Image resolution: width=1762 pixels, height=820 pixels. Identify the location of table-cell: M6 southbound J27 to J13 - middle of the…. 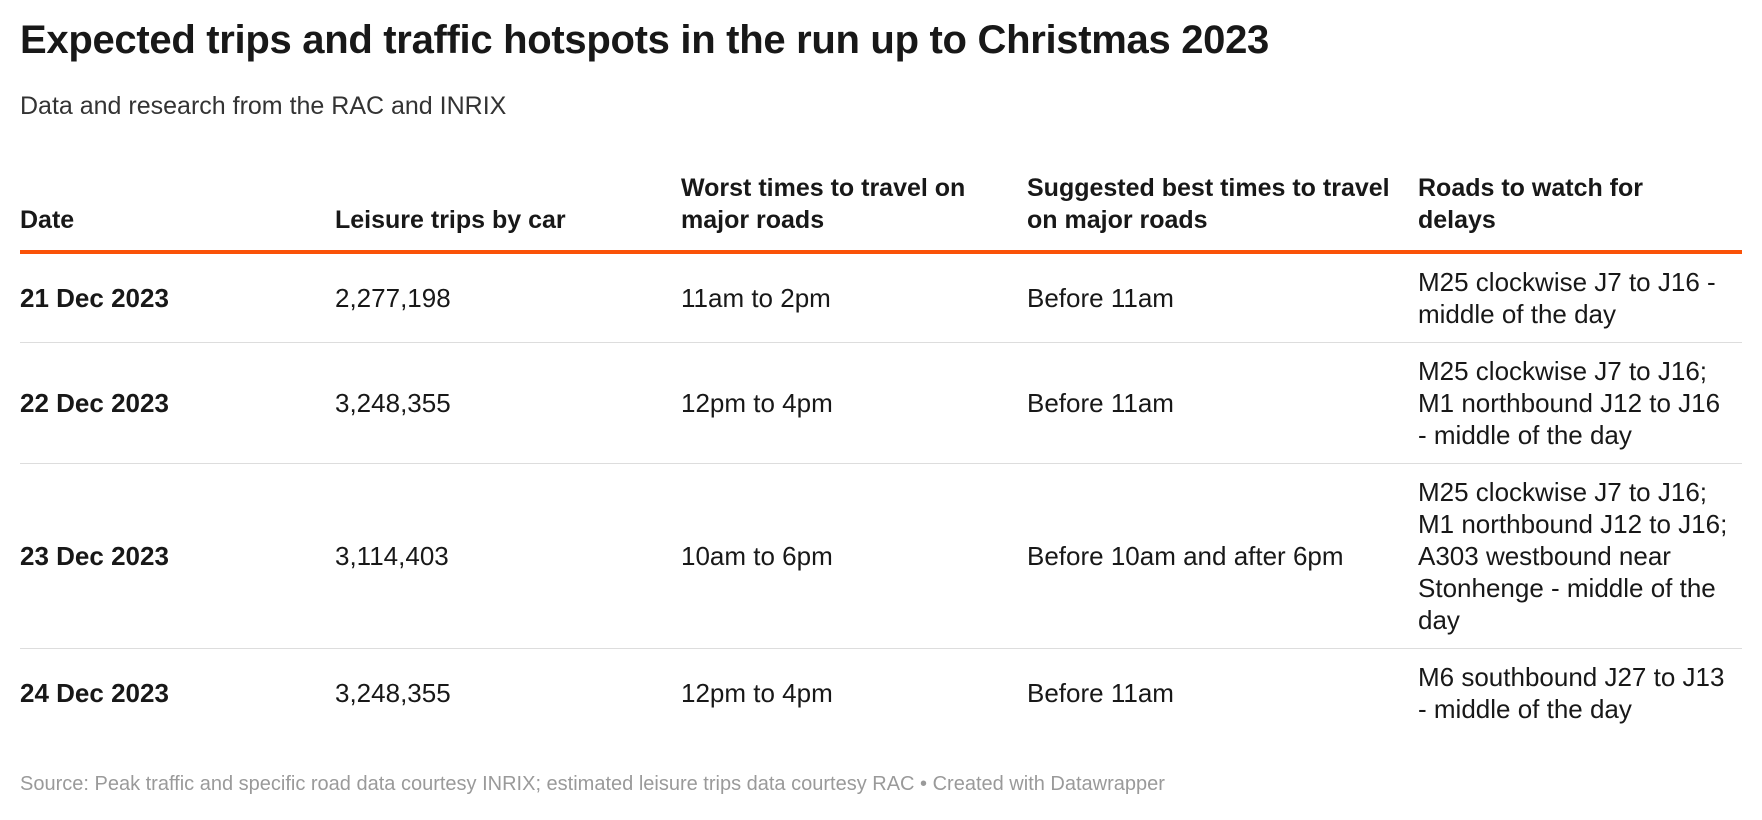
(1571, 693).